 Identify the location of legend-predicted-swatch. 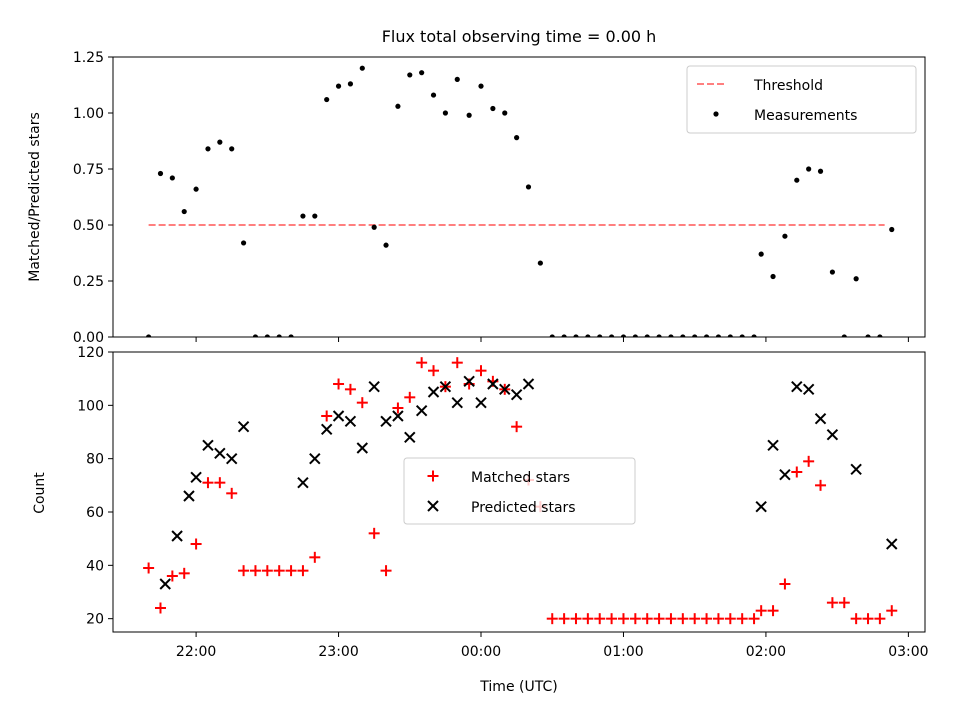
(433, 506).